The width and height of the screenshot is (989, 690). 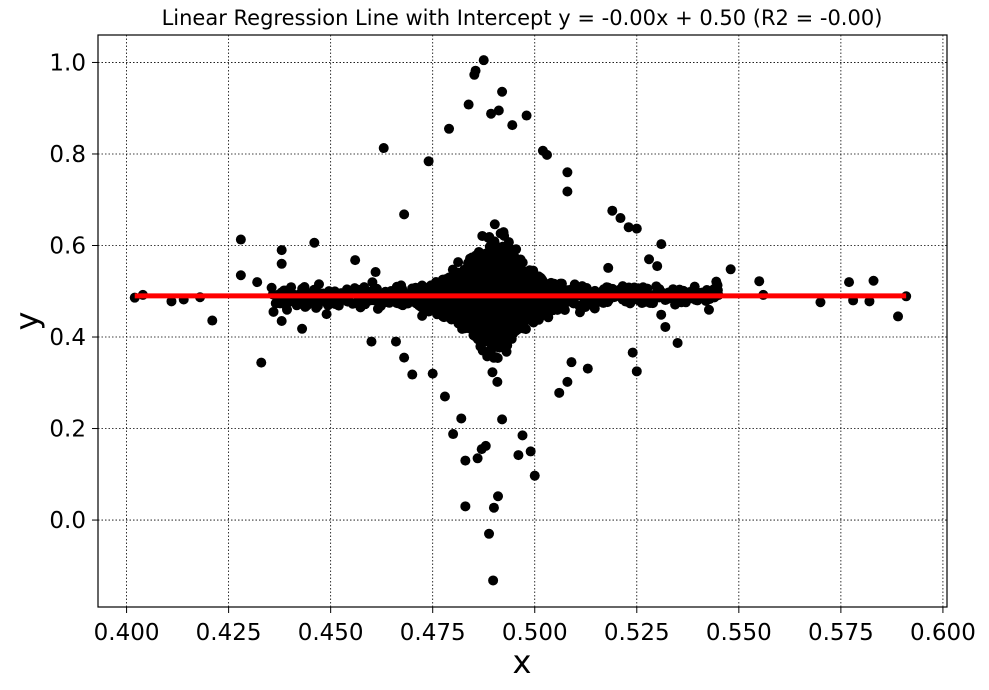 What do you see at coordinates (67, 521) in the screenshot?
I see `y-tick-label: 0.0` at bounding box center [67, 521].